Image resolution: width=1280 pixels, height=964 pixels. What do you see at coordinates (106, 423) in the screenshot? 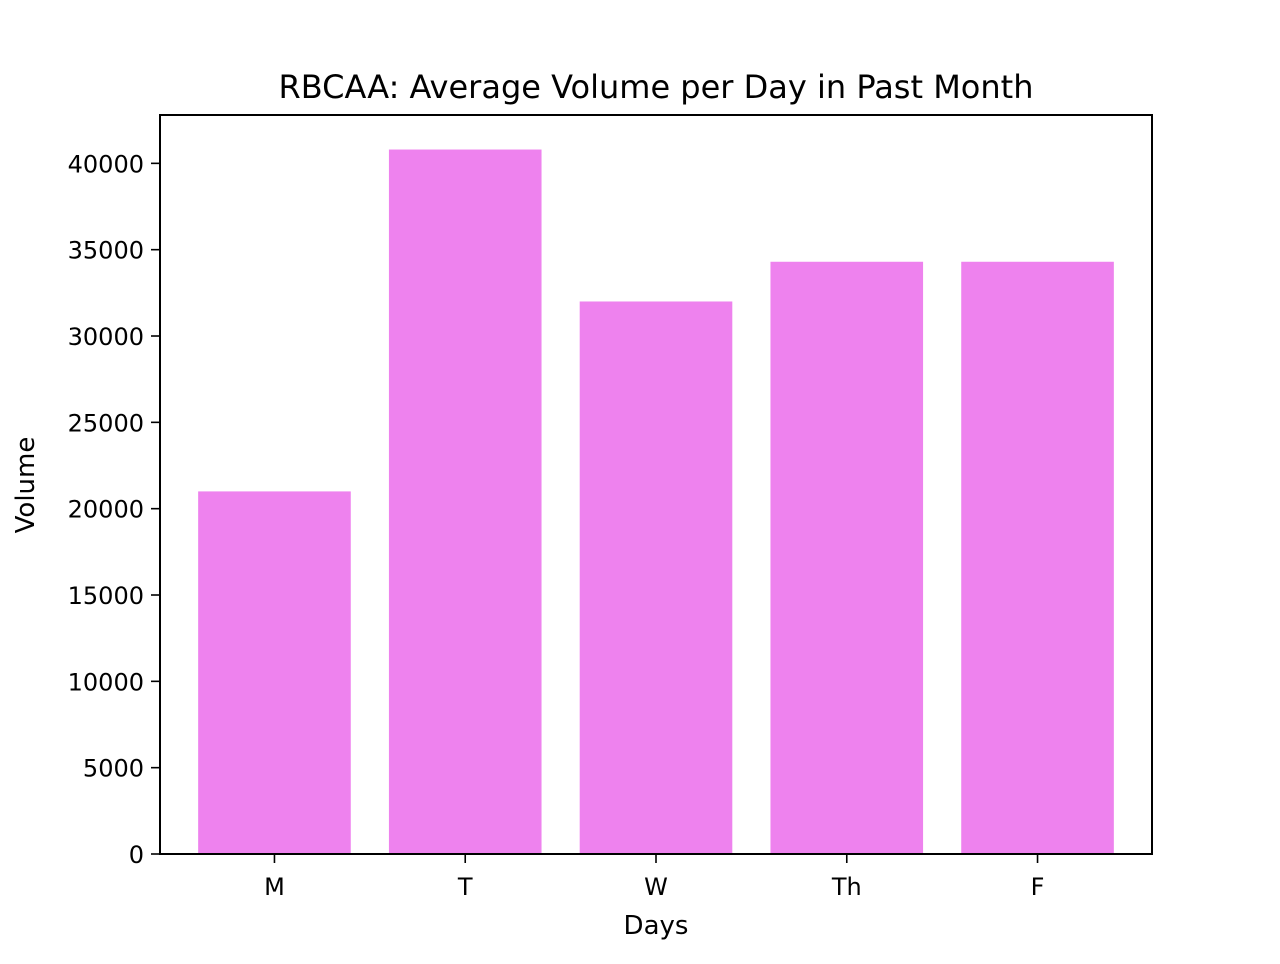
I see `y-tick-label: 25000` at bounding box center [106, 423].